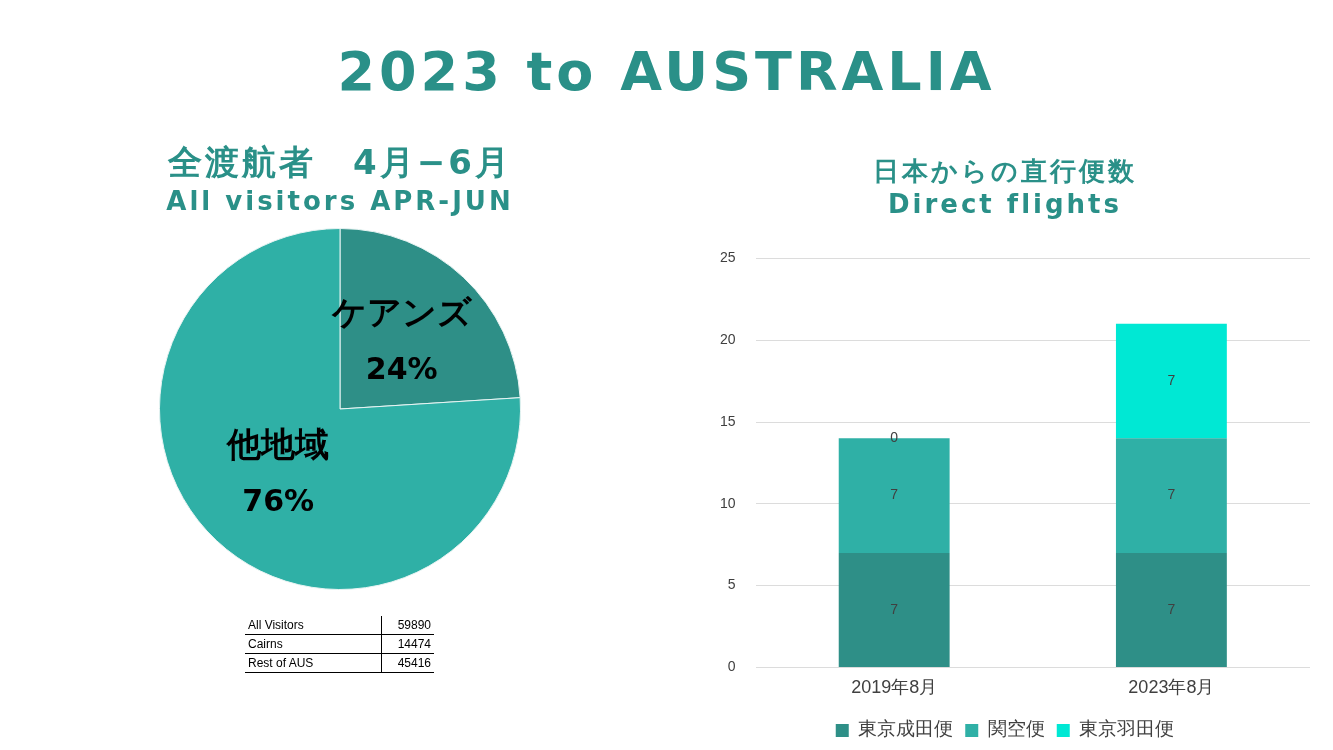  I want to click on legend-label: 東京羽田便, so click(1127, 728).